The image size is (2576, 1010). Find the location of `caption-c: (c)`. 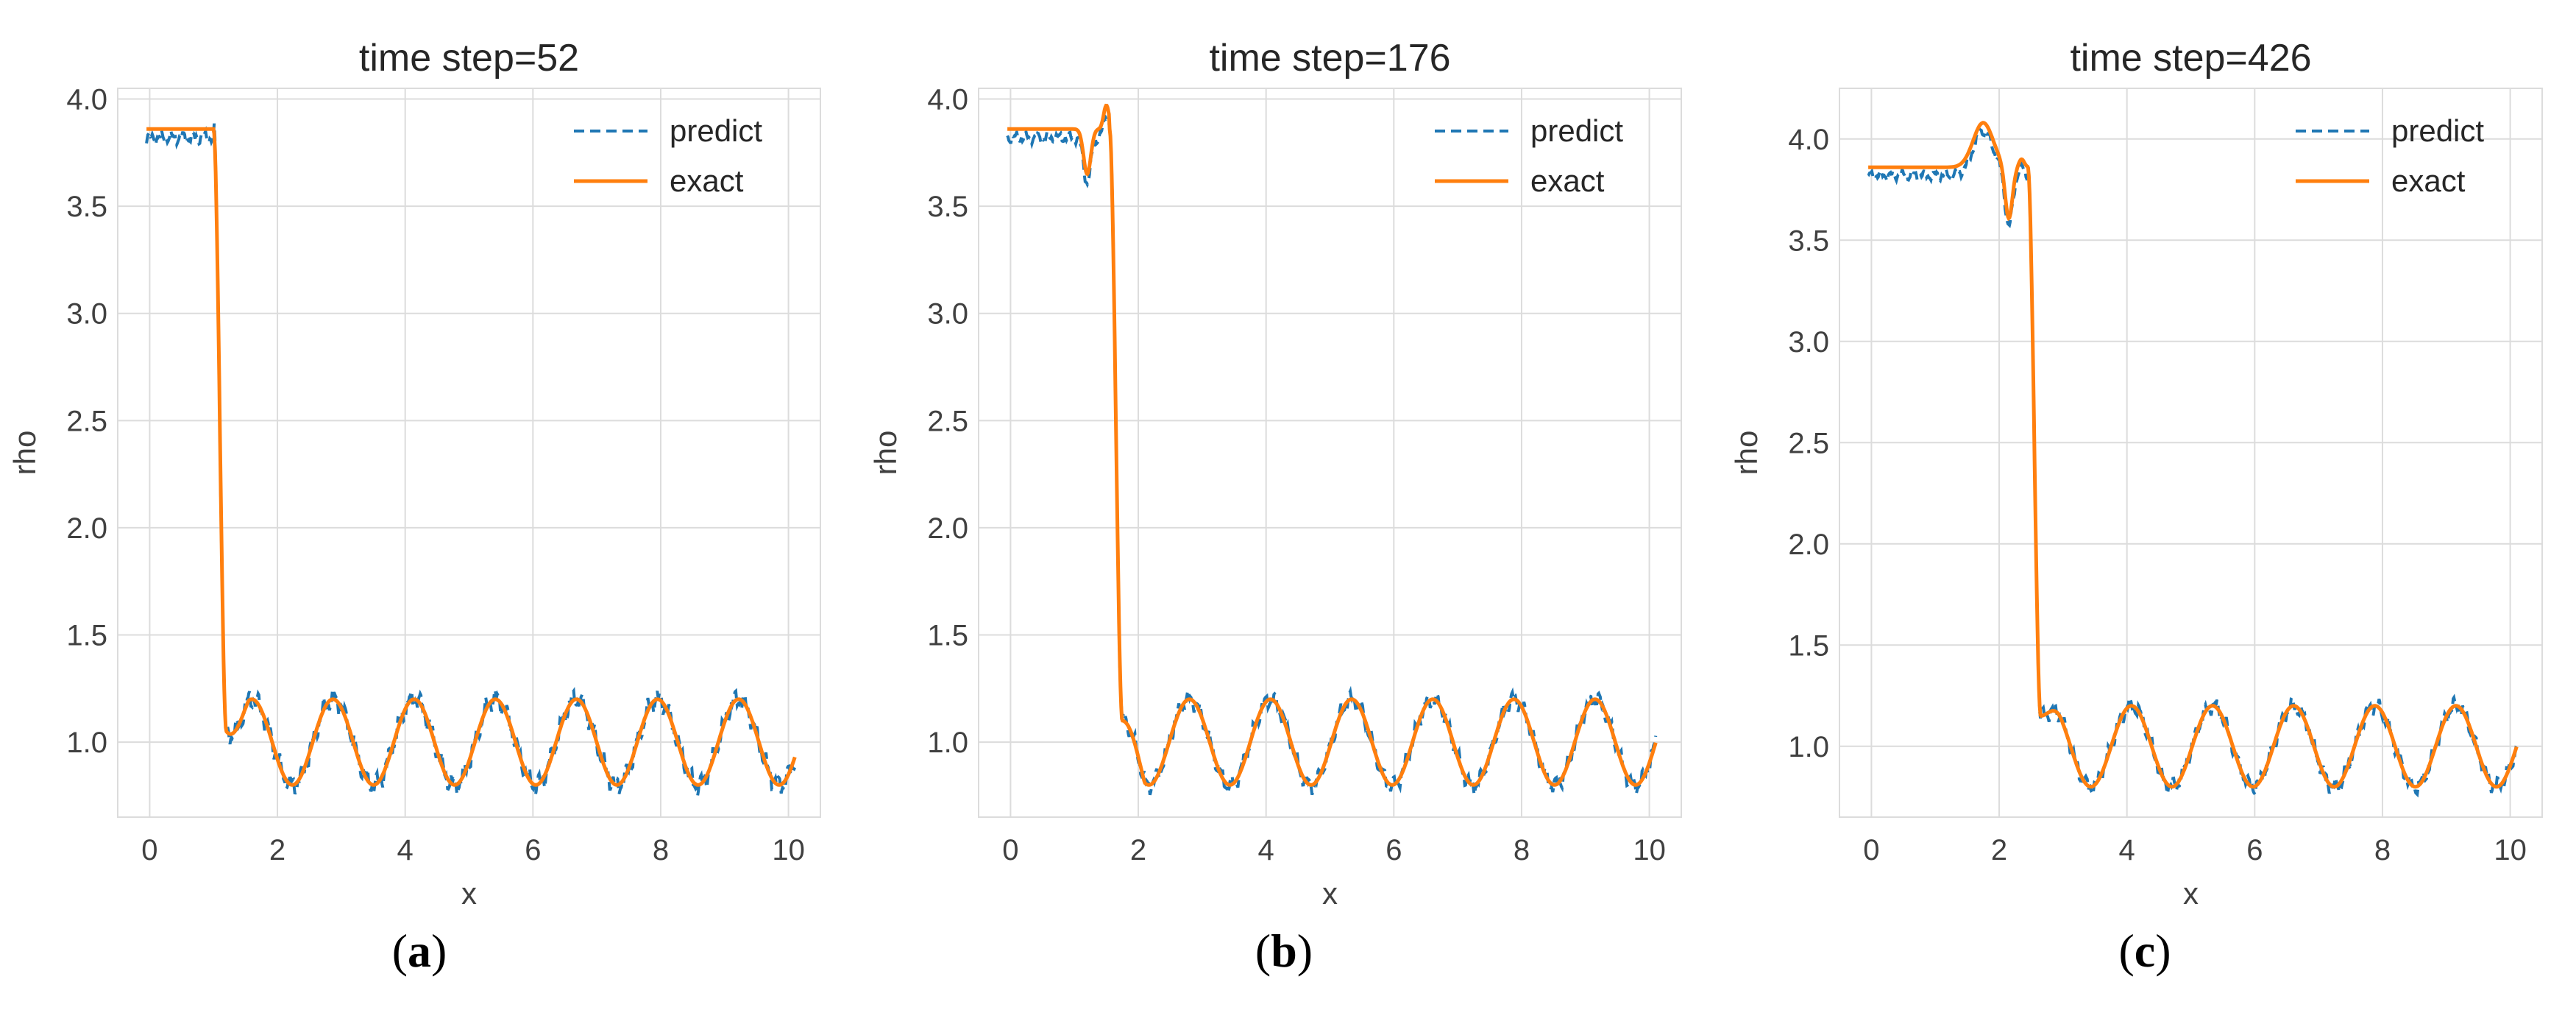

caption-c: (c) is located at coordinates (2144, 951).